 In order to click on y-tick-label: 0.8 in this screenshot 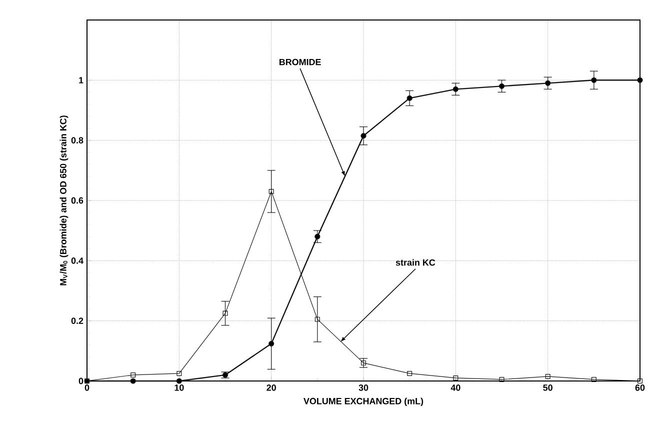, I will do `click(77, 140)`.